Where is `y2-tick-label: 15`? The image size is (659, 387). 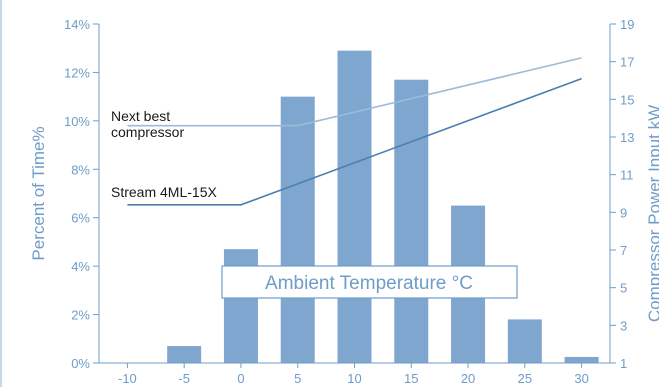 y2-tick-label: 15 is located at coordinates (627, 99).